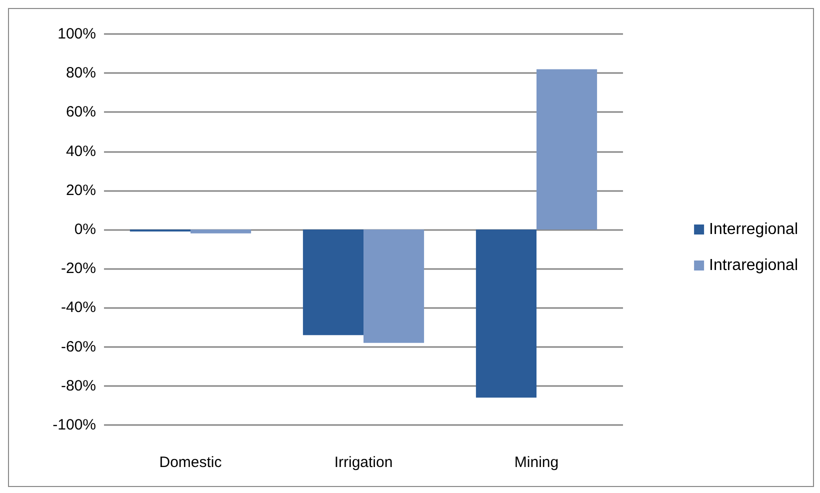  What do you see at coordinates (78, 347) in the screenshot?
I see `y-tick-label: -60%` at bounding box center [78, 347].